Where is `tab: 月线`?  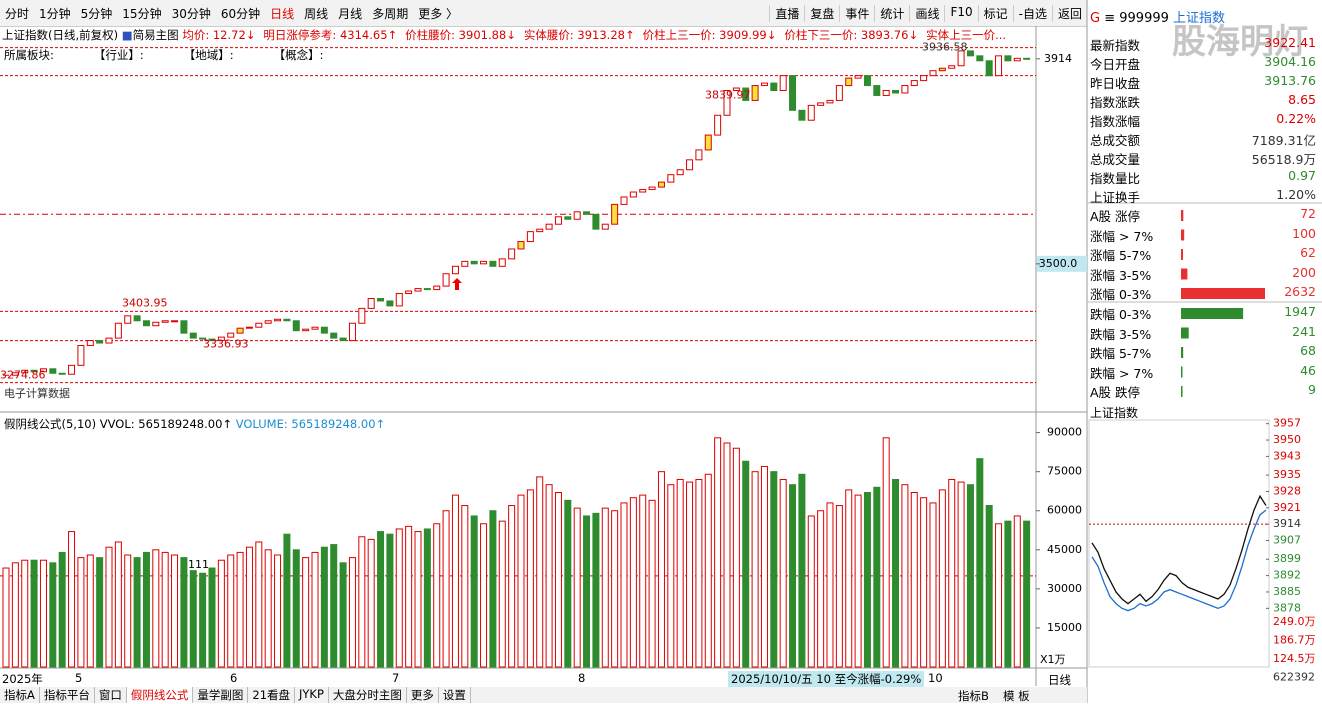 tab: 月线 is located at coordinates (350, 13).